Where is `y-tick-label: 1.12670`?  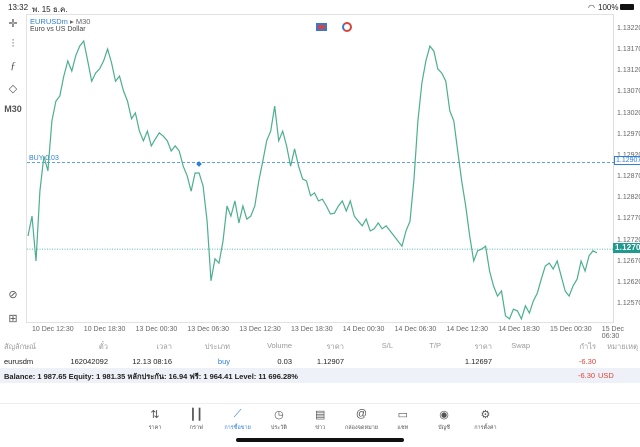
y-tick-label: 1.12670 is located at coordinates (628, 261).